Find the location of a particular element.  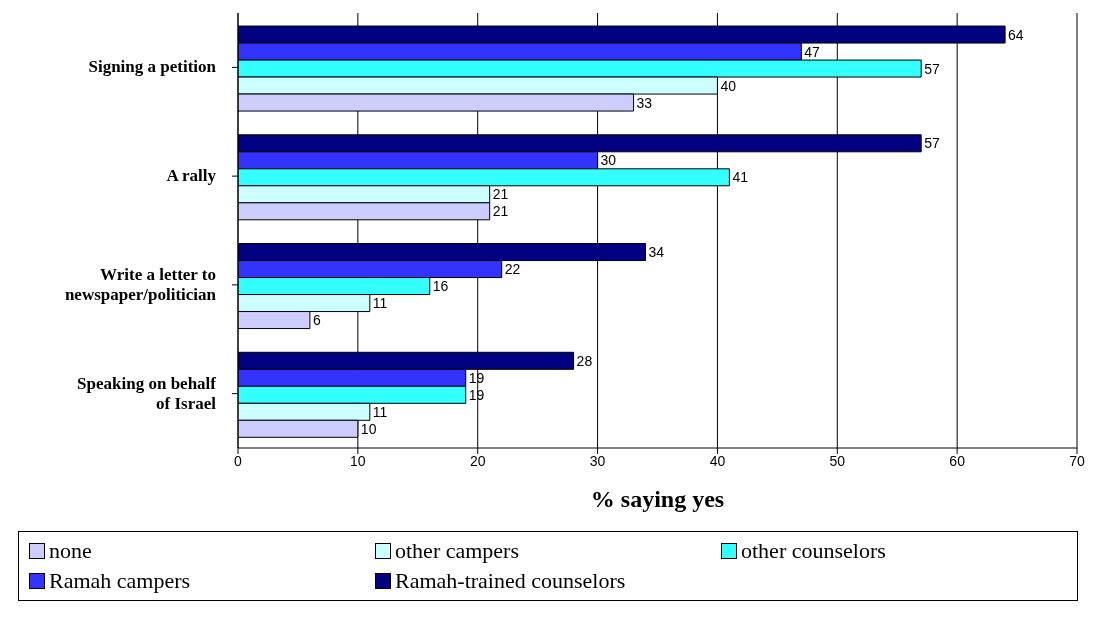

data-label: 30 is located at coordinates (608, 160).